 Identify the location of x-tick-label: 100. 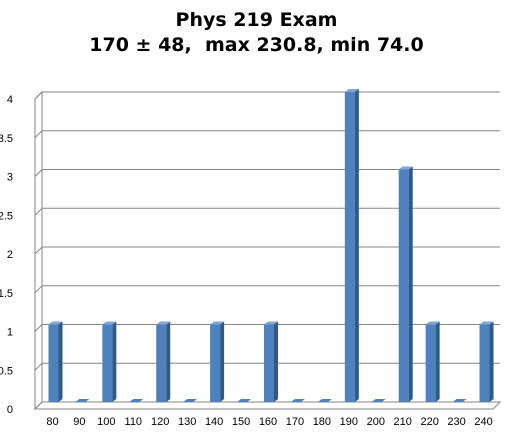
(106, 422).